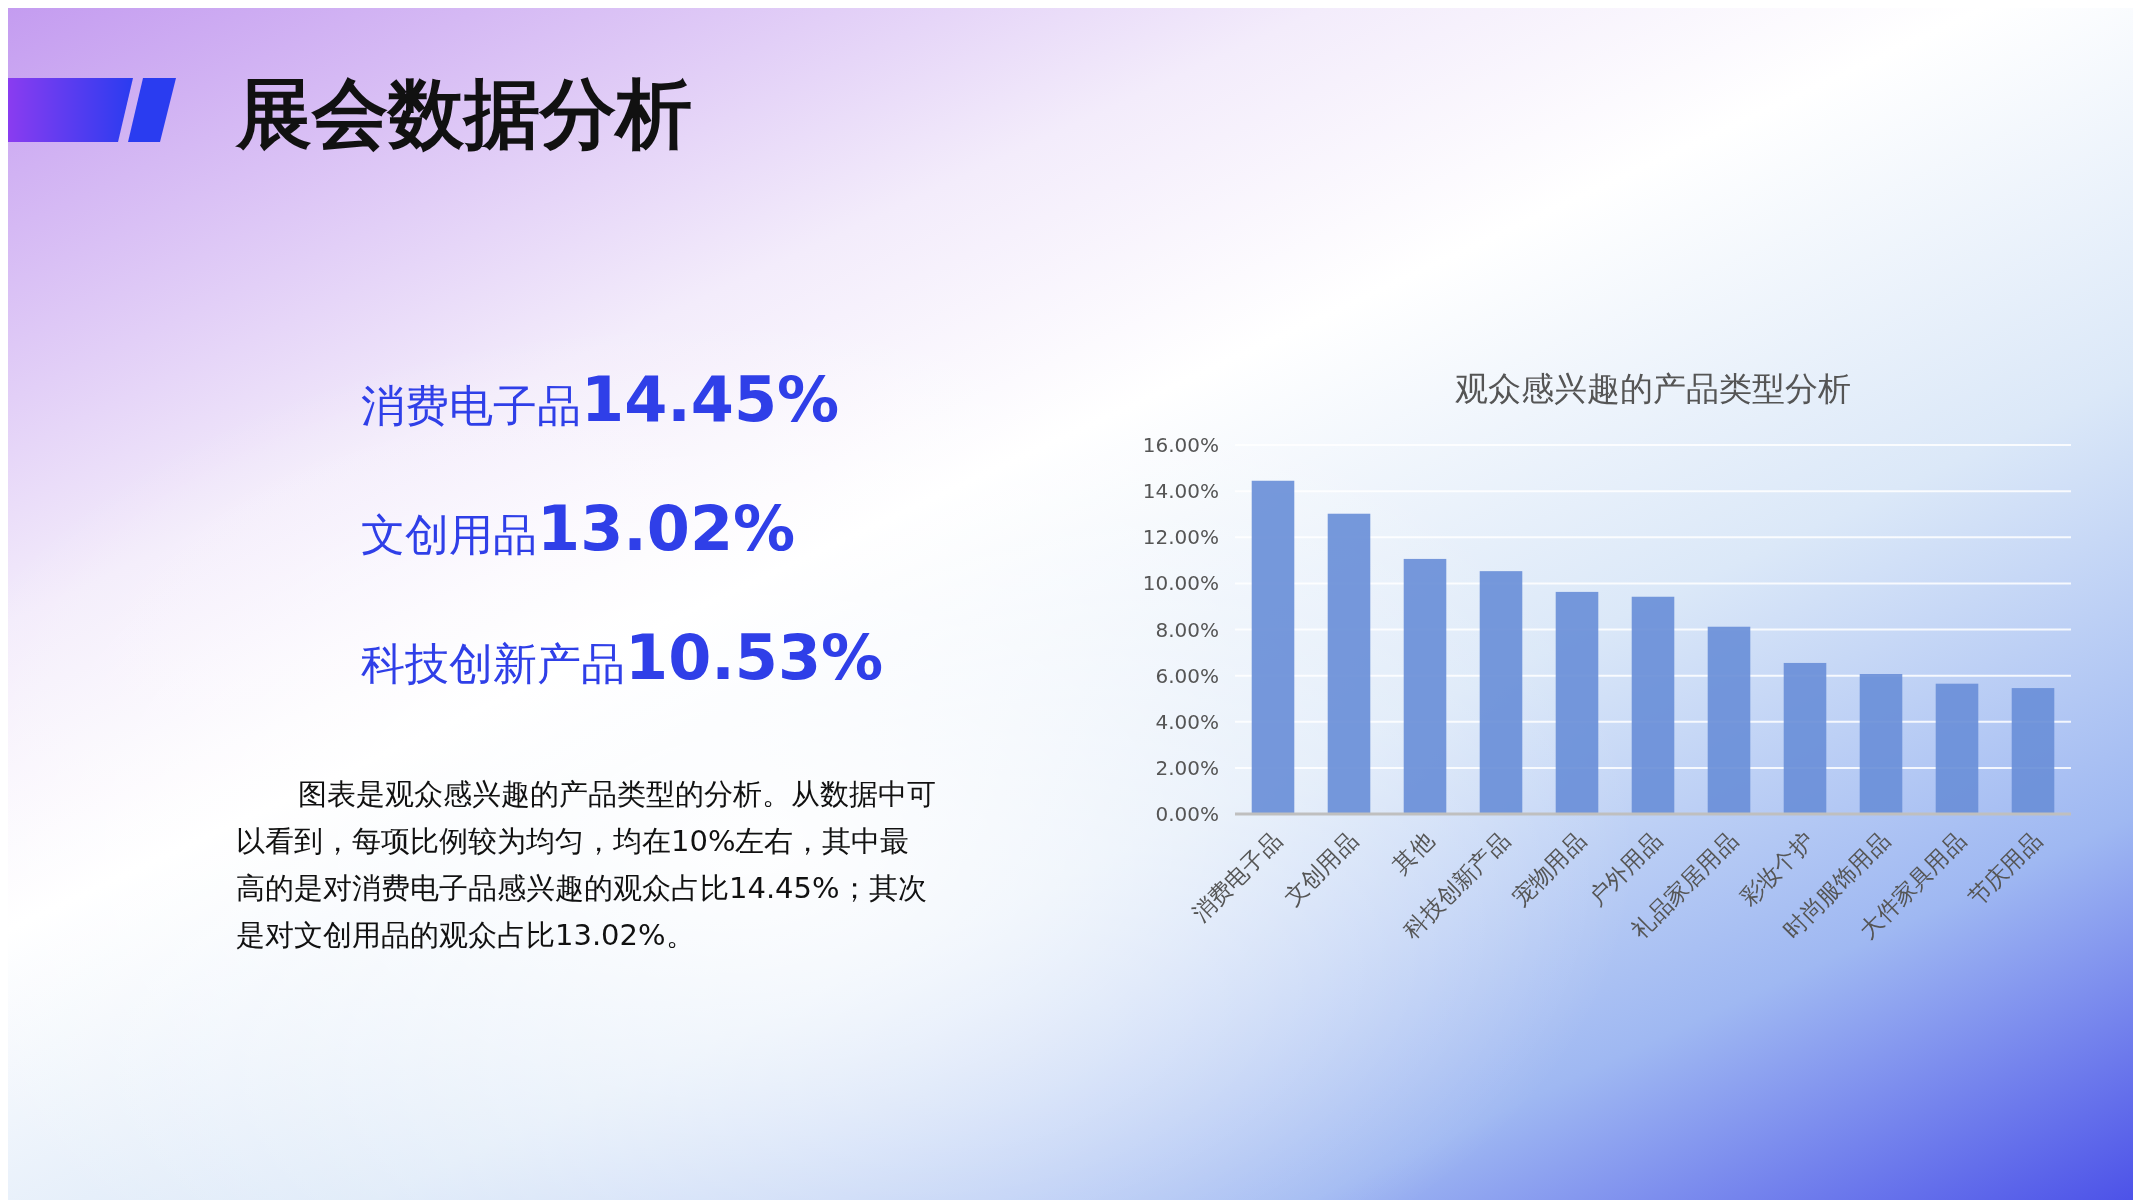  I want to click on text: 科技创新产品10.53%, so click(622, 657).